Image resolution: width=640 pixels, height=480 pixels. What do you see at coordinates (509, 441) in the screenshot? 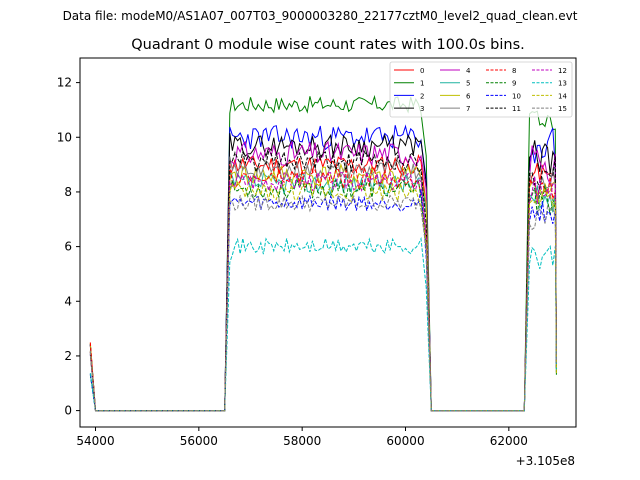
I see `x-tick-label: 62000` at bounding box center [509, 441].